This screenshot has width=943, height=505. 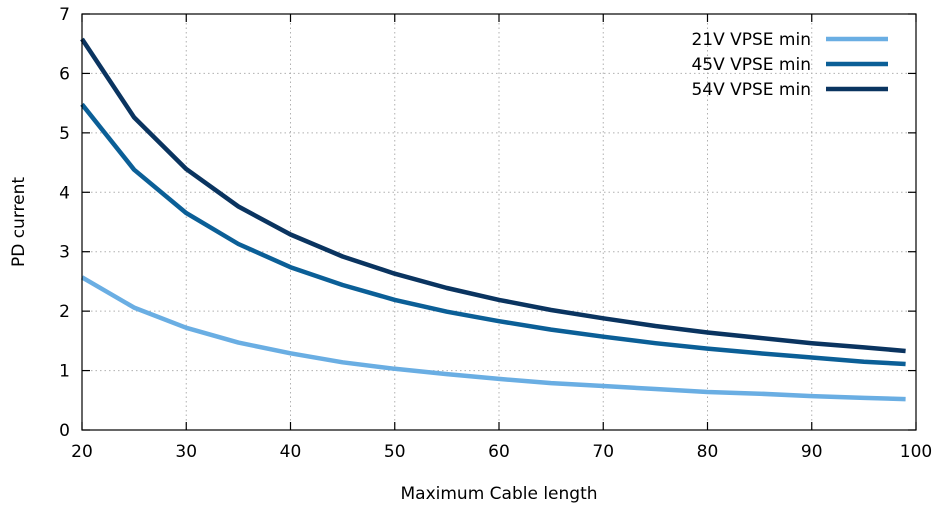 I want to click on x-tick-label: 90, so click(x=812, y=452).